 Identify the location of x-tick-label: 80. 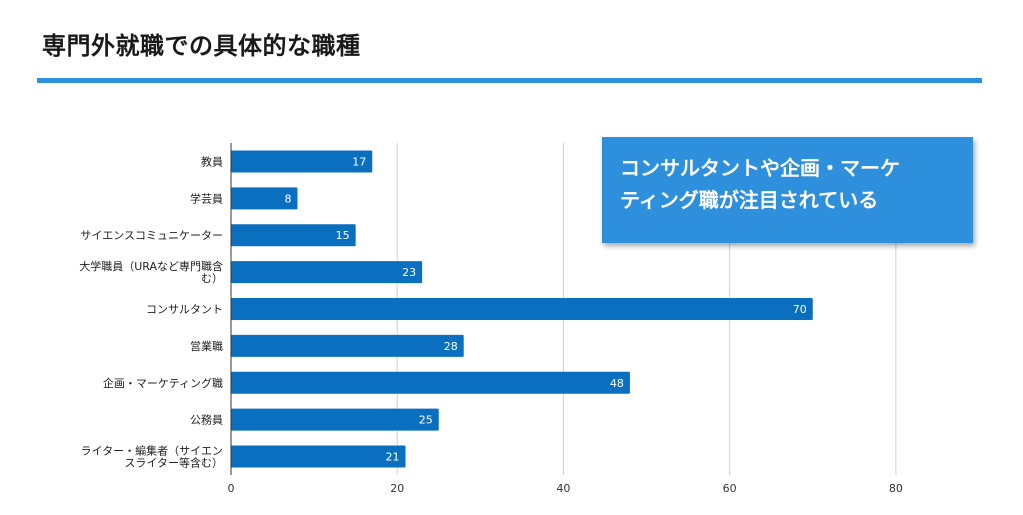
(896, 488).